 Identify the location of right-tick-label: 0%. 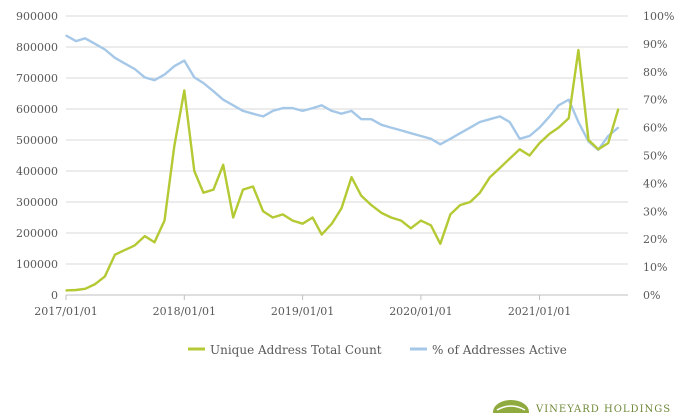
(651, 295).